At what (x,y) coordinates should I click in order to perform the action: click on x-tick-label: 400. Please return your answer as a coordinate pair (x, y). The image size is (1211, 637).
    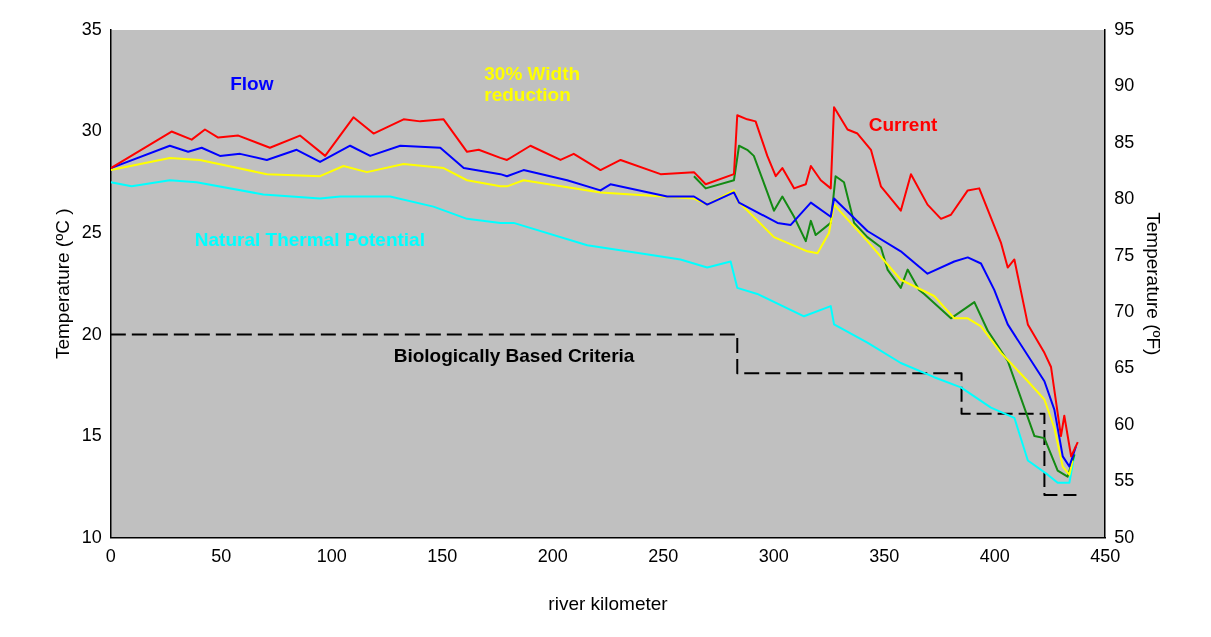
    Looking at the image, I should click on (994, 556).